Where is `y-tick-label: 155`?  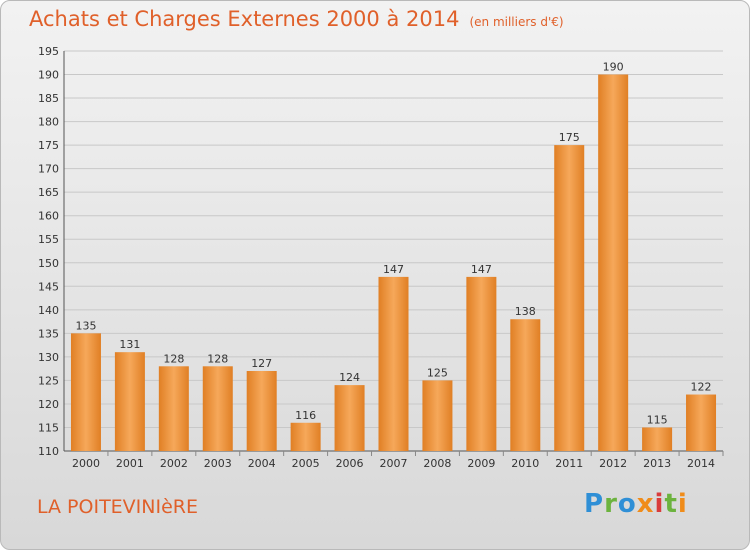 y-tick-label: 155 is located at coordinates (48, 239).